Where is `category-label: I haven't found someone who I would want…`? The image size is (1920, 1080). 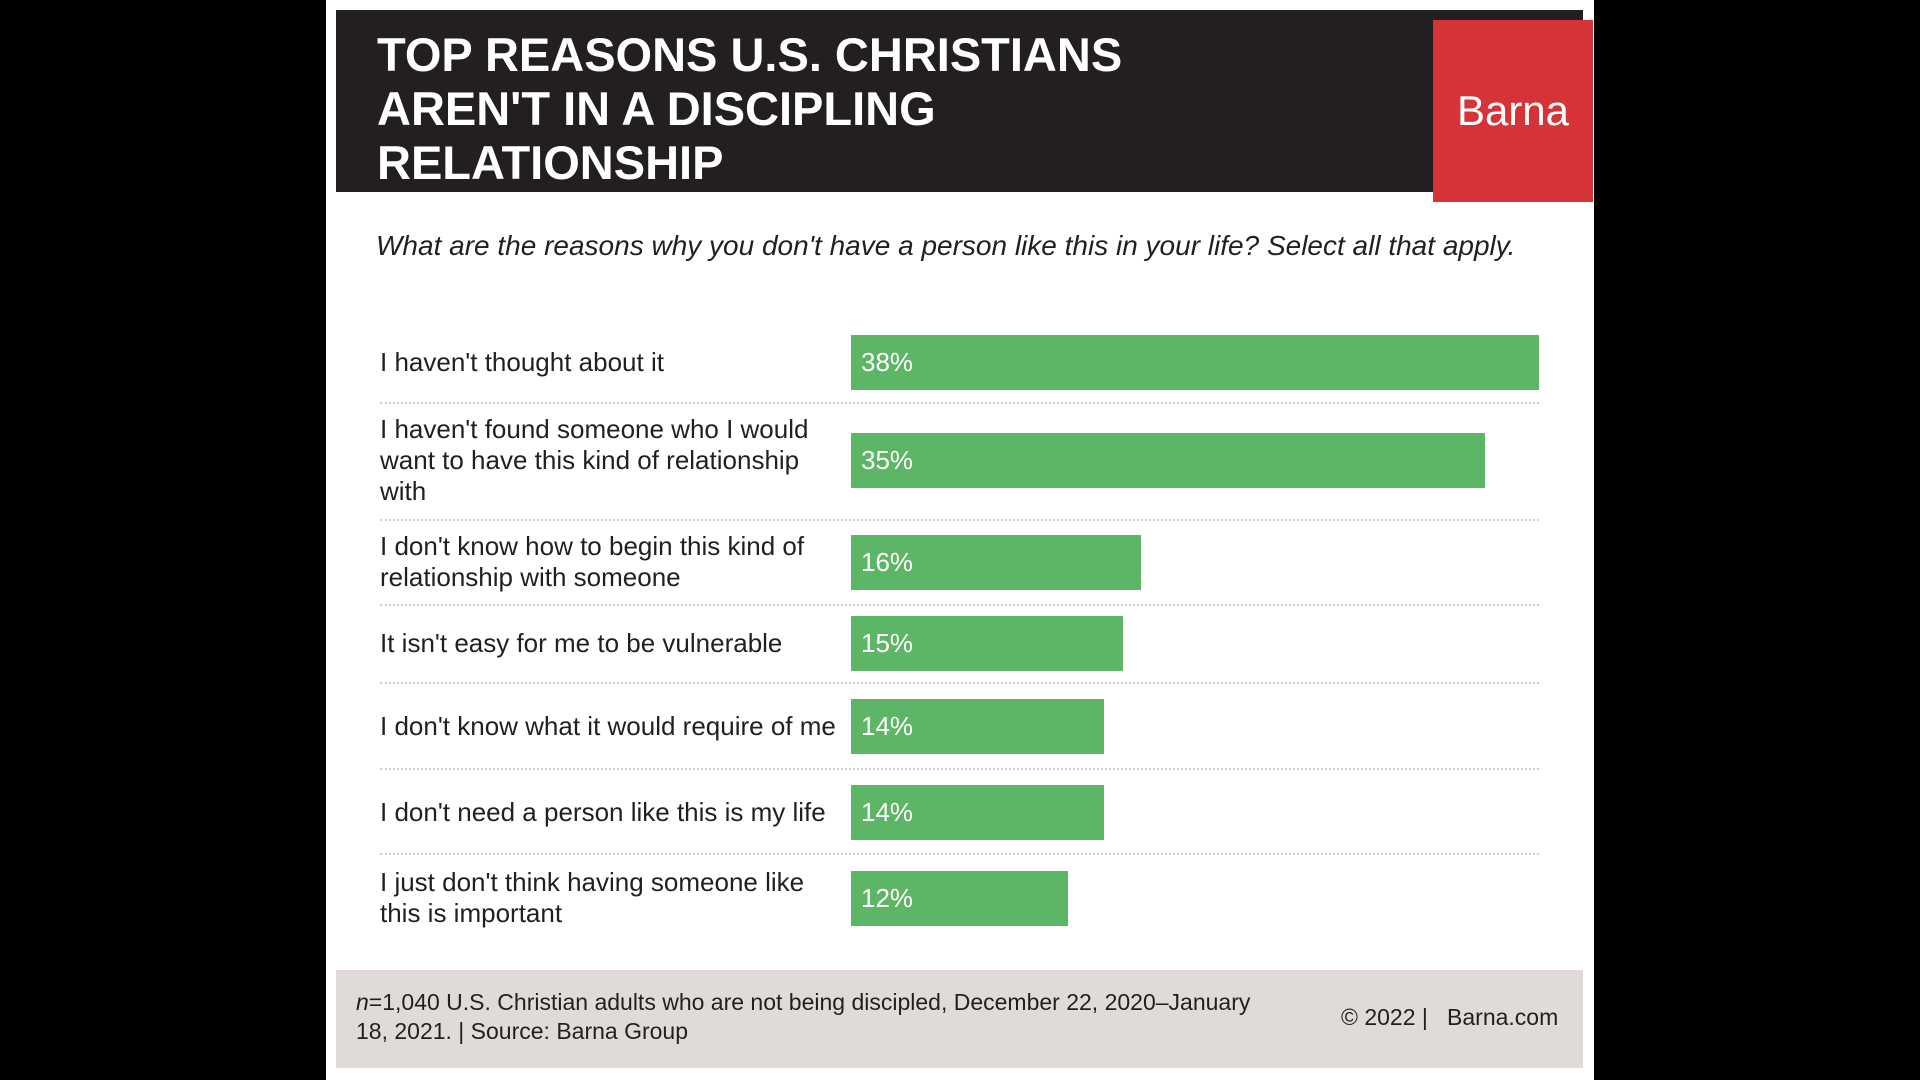
category-label: I haven't found someone who I would want… is located at coordinates (594, 459).